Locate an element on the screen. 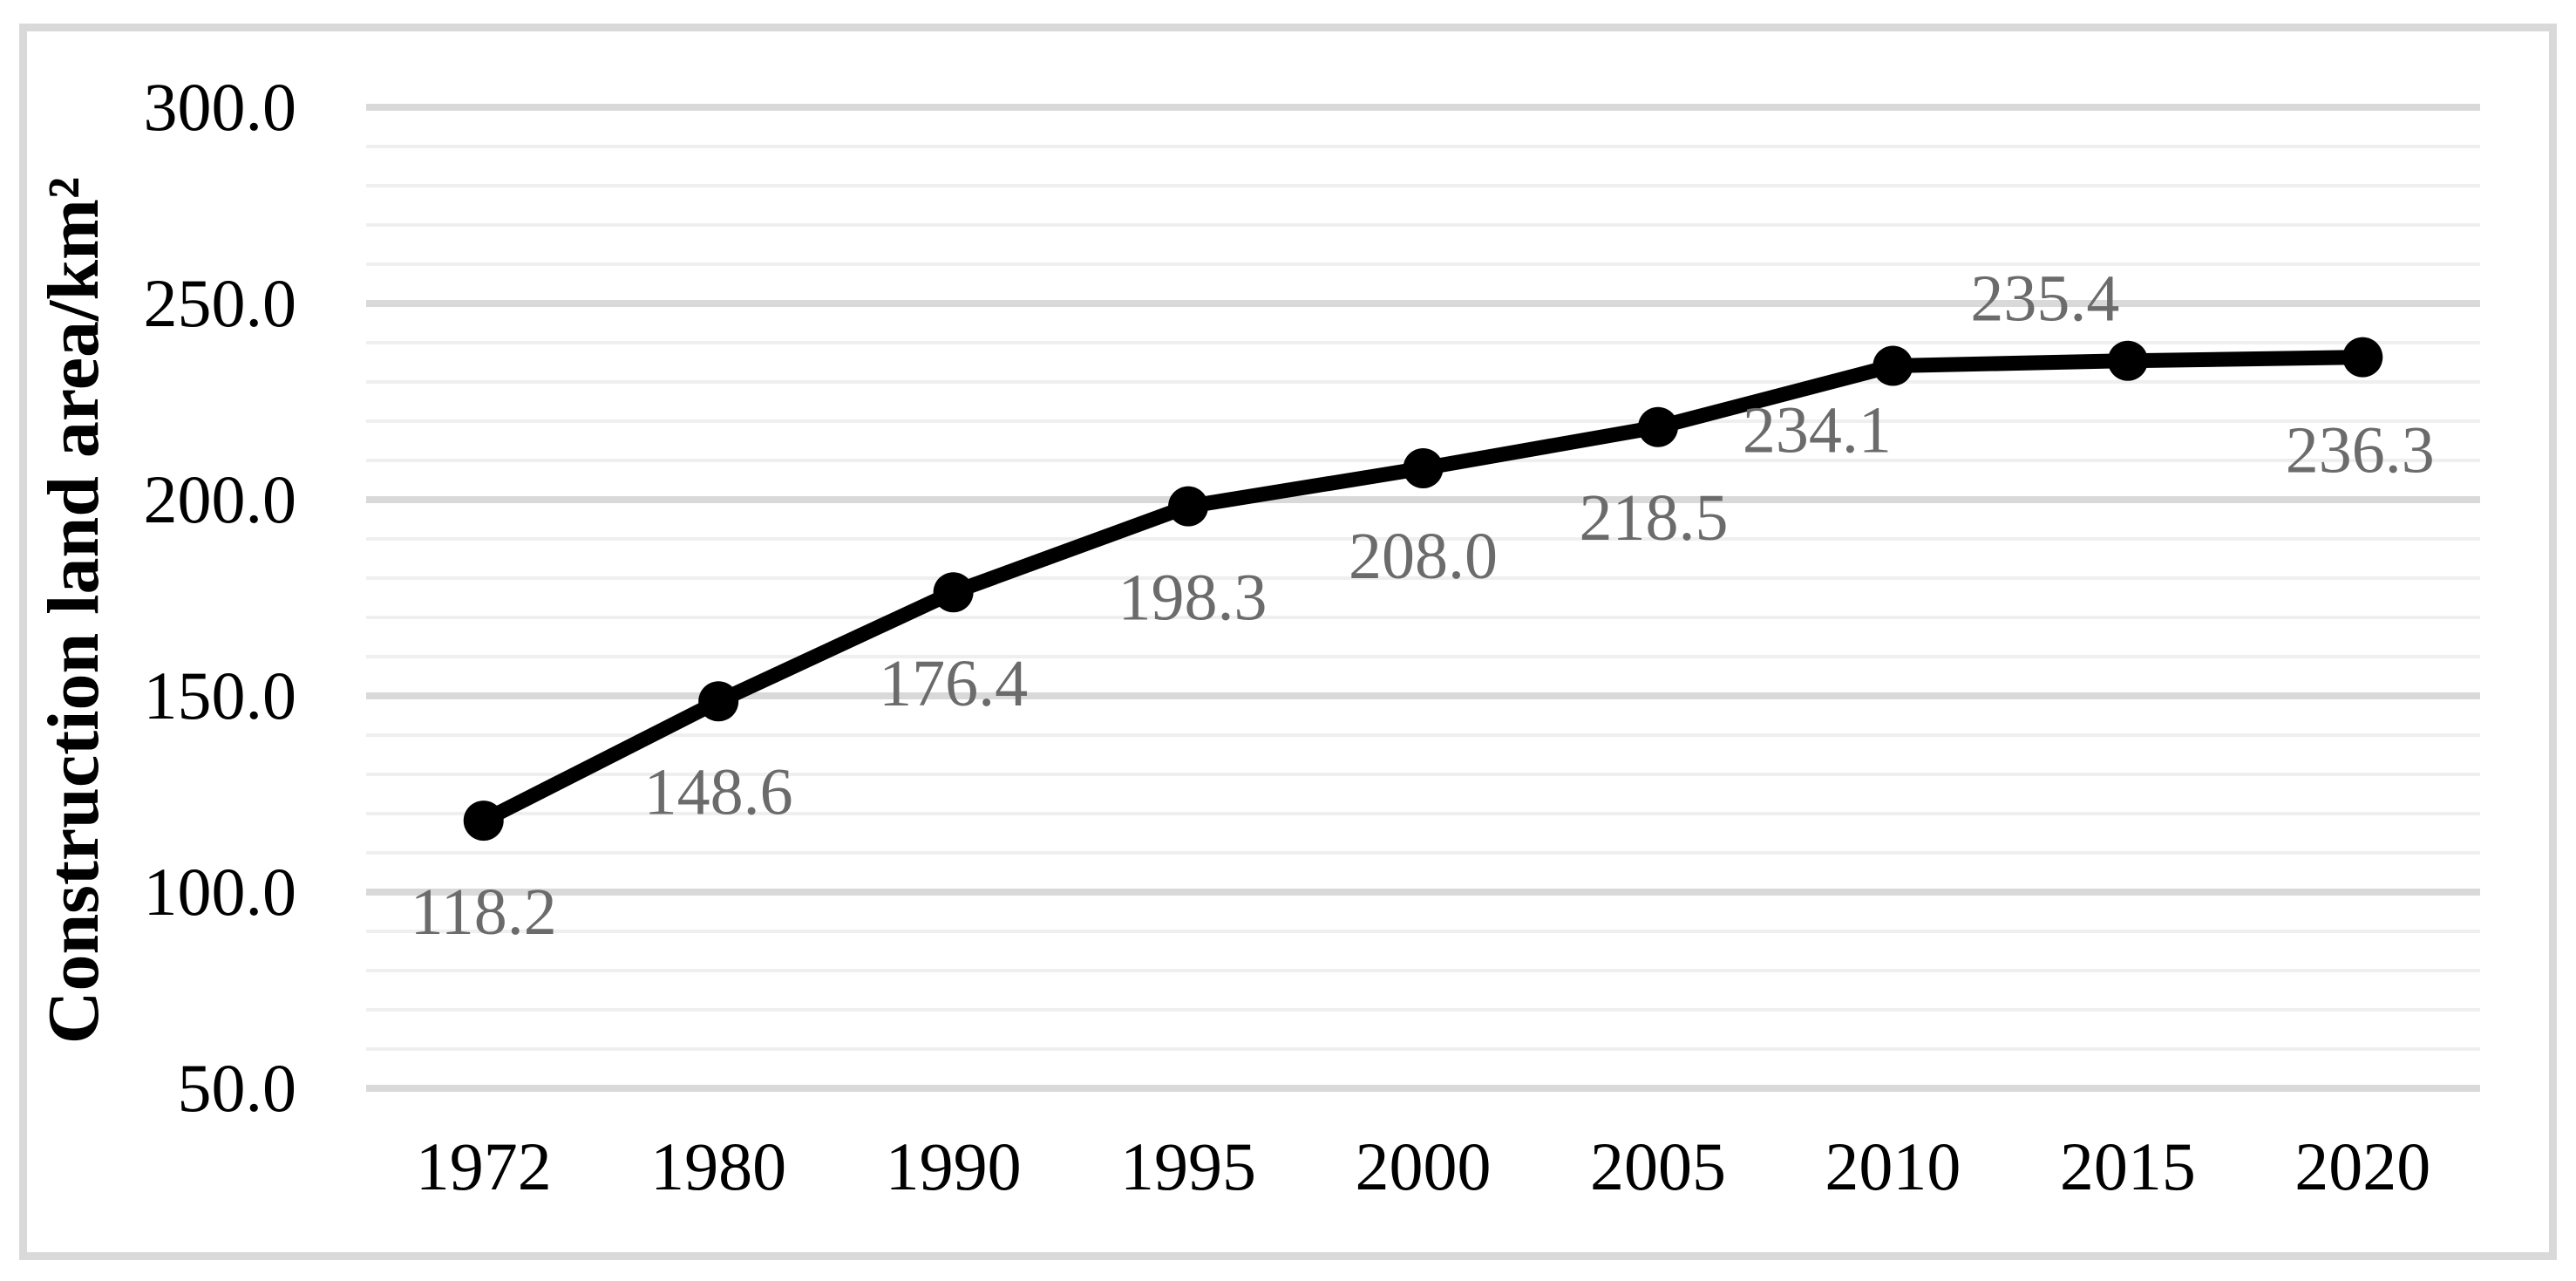 The image size is (2576, 1281). x-tick-label-1980: 1980 is located at coordinates (718, 1166).